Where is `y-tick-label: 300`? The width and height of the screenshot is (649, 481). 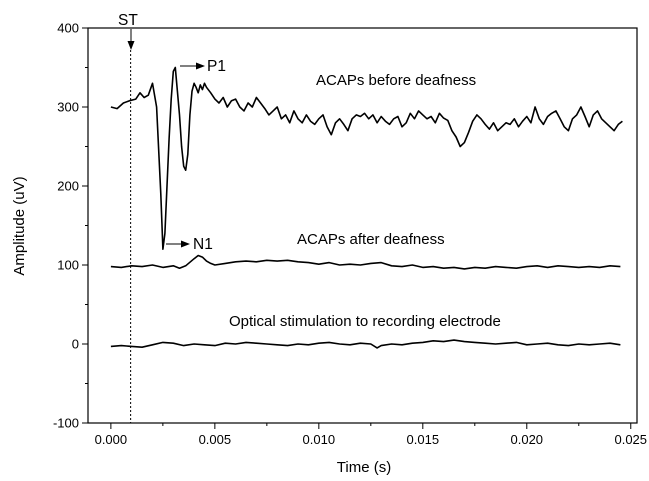
y-tick-label: 300 is located at coordinates (68, 107).